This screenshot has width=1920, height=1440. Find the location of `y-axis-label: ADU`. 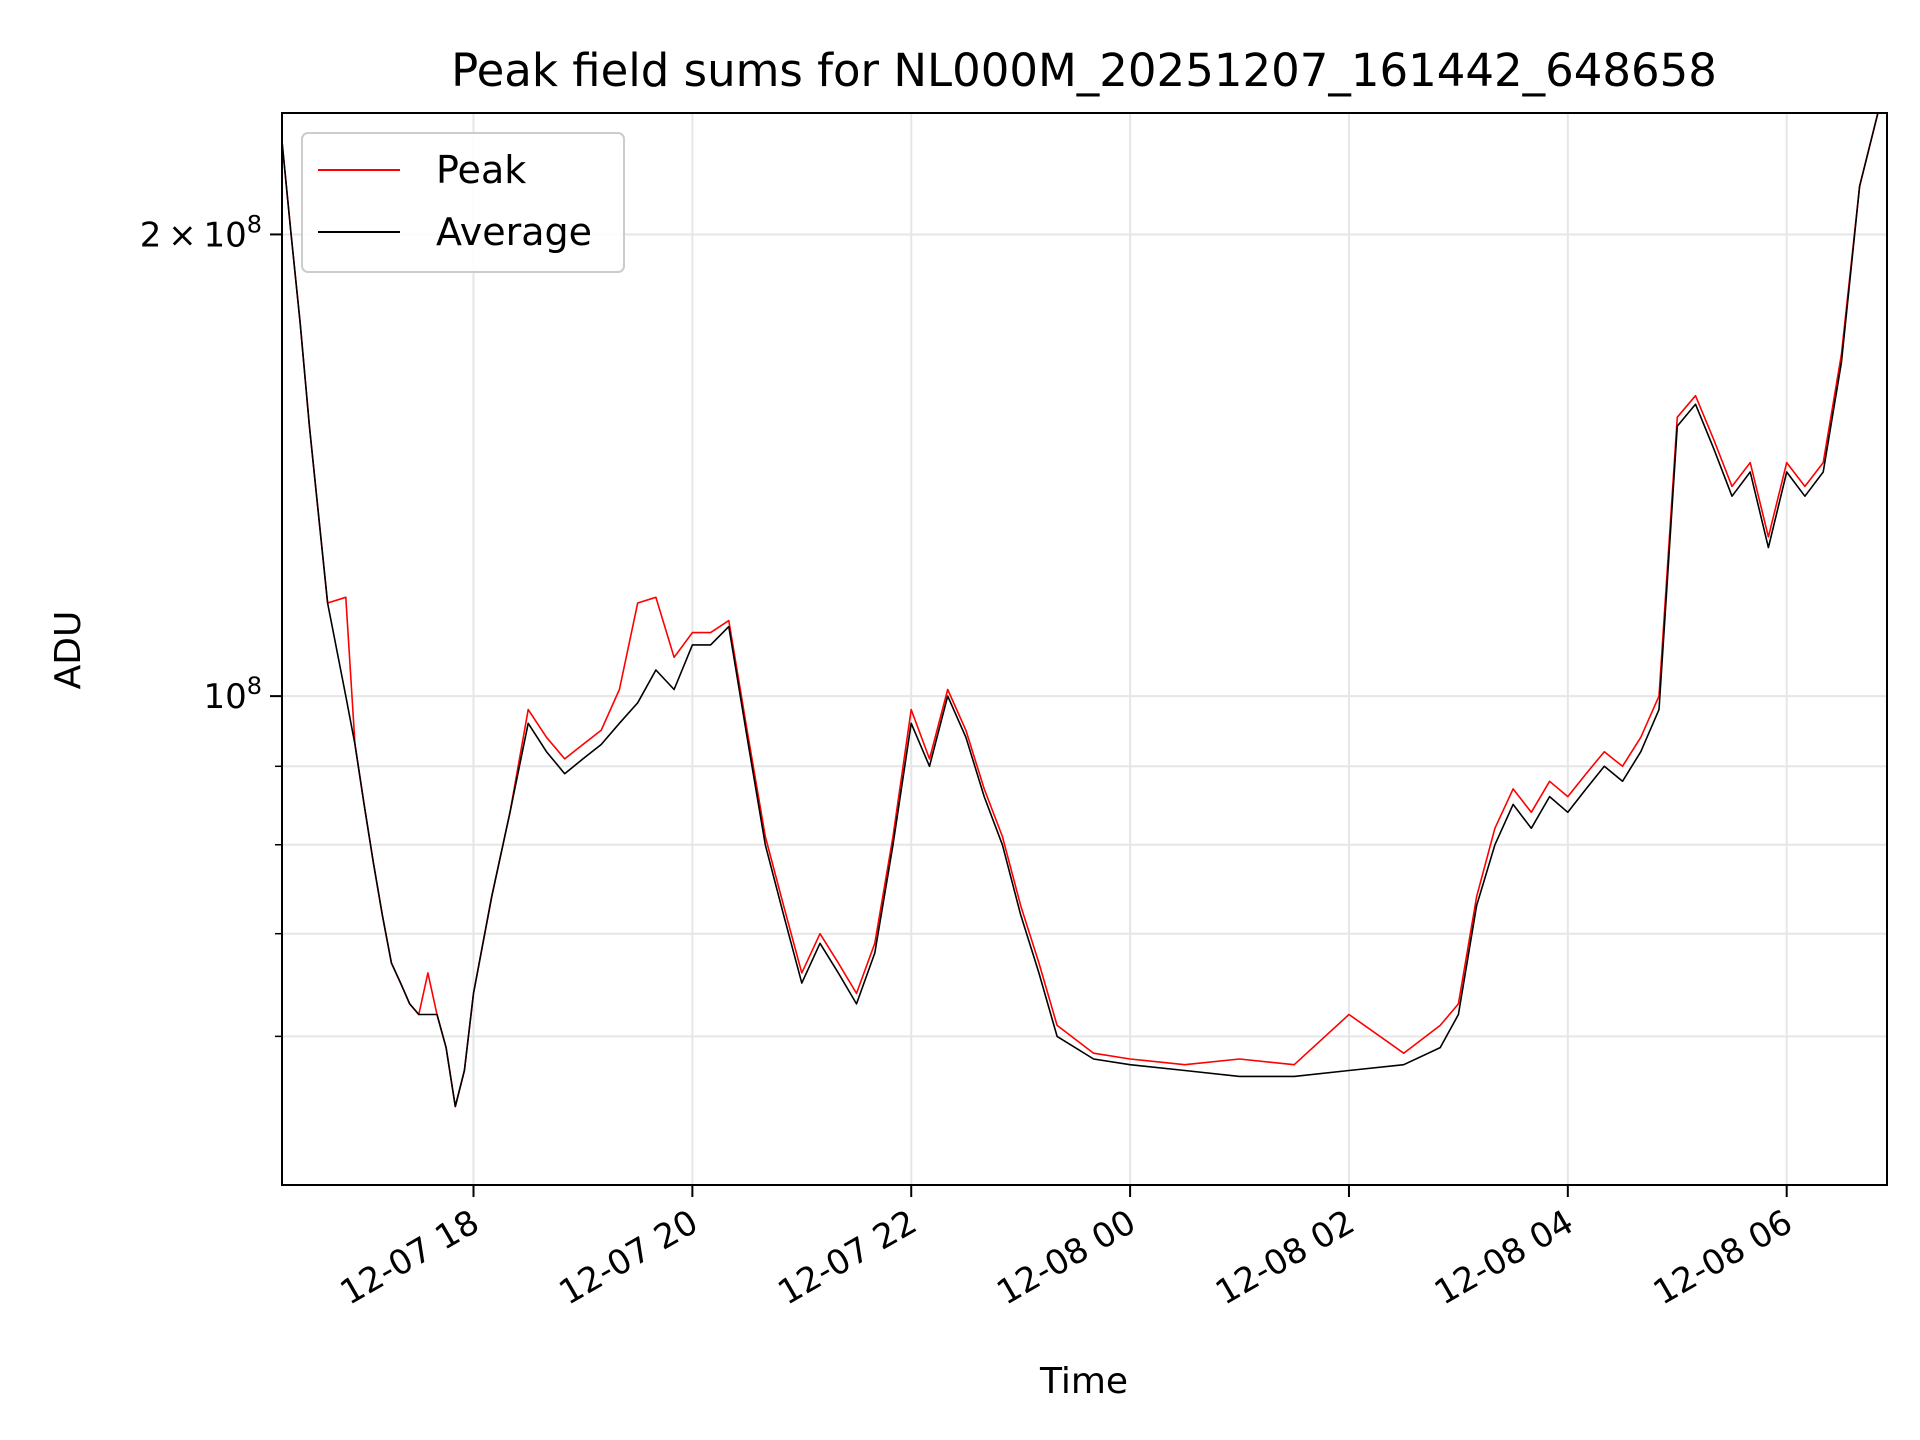

y-axis-label: ADU is located at coordinates (68, 650).